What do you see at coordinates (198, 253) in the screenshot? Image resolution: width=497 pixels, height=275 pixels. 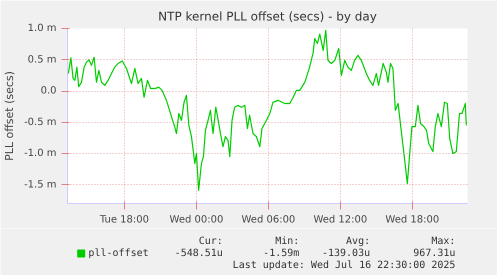 I see `text: -548.51u` at bounding box center [198, 253].